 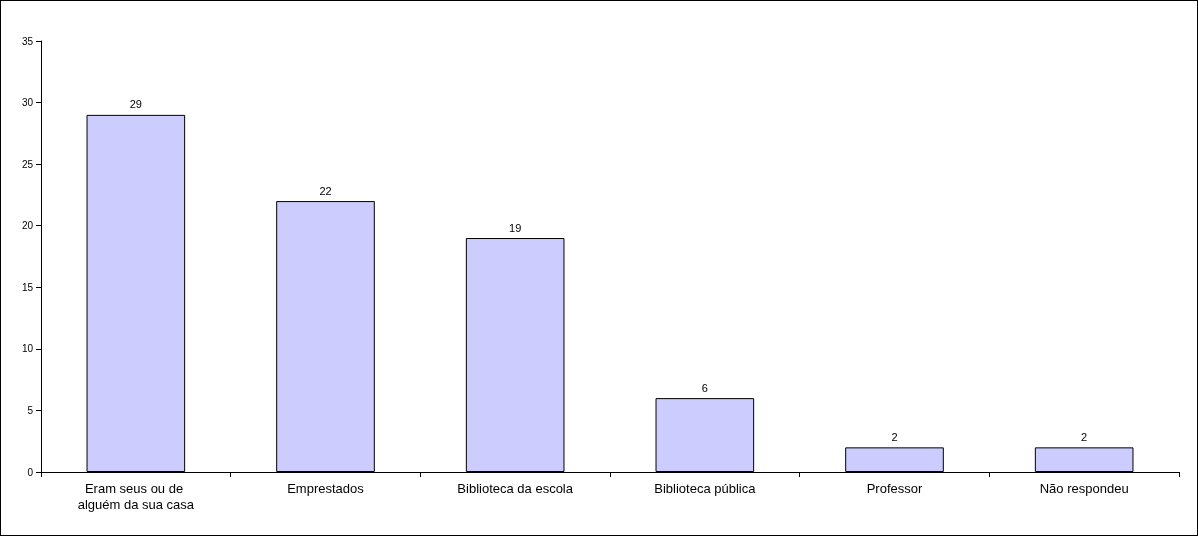 I want to click on data-label: 22, so click(x=325, y=190).